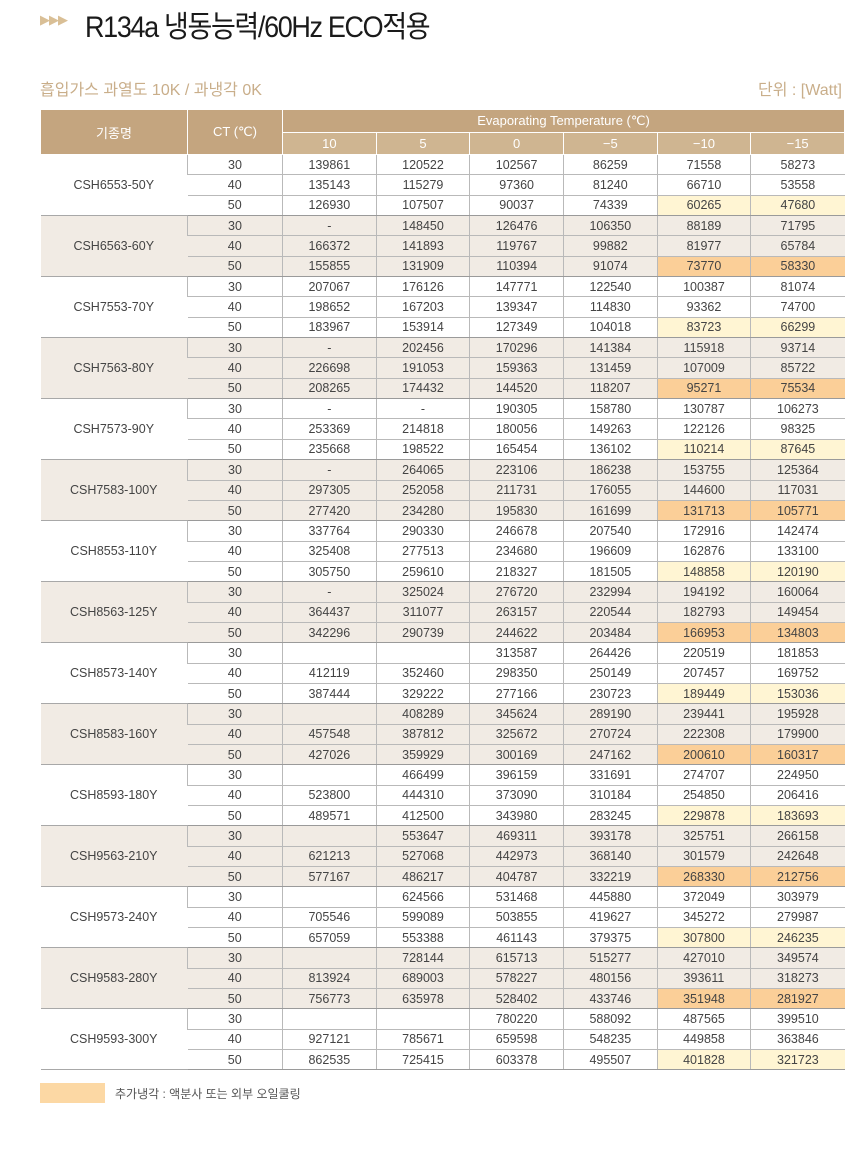 Image resolution: width=860 pixels, height=1150 pixels. I want to click on capacity-cell: 58330, so click(797, 267).